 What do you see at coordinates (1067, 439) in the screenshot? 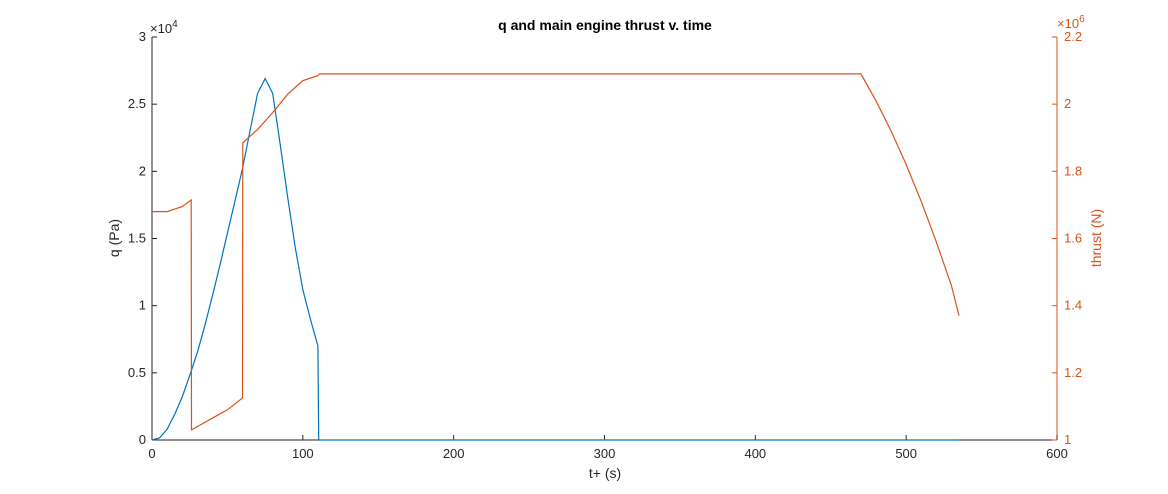
I see `right-y-tick-label: 1` at bounding box center [1067, 439].